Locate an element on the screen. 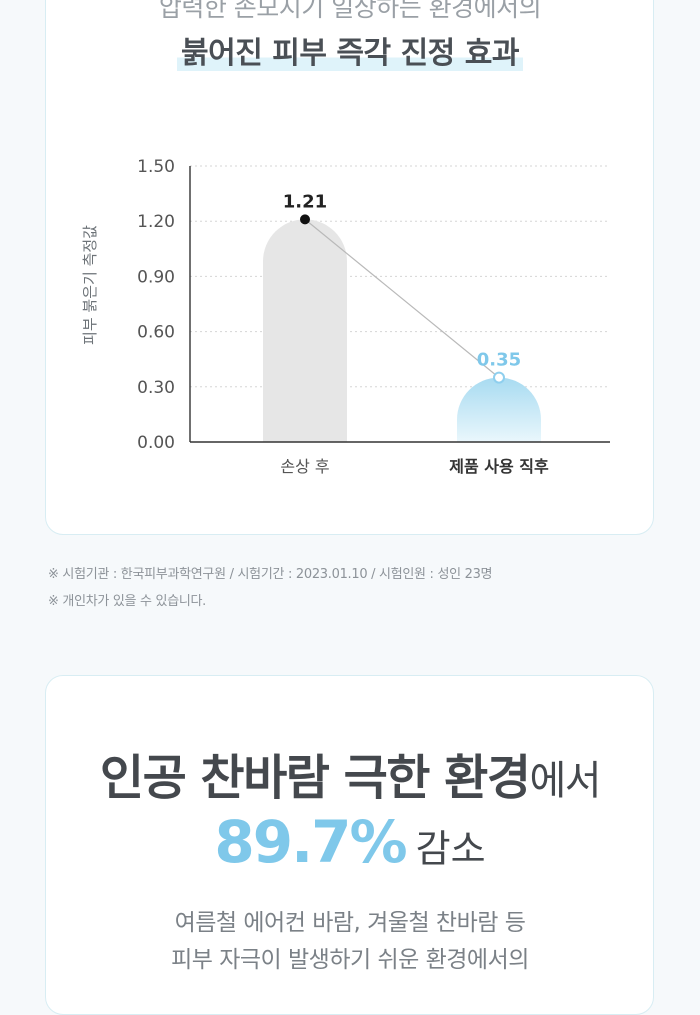 The width and height of the screenshot is (700, 1015). reduction-percent: 89.7% is located at coordinates (310, 842).